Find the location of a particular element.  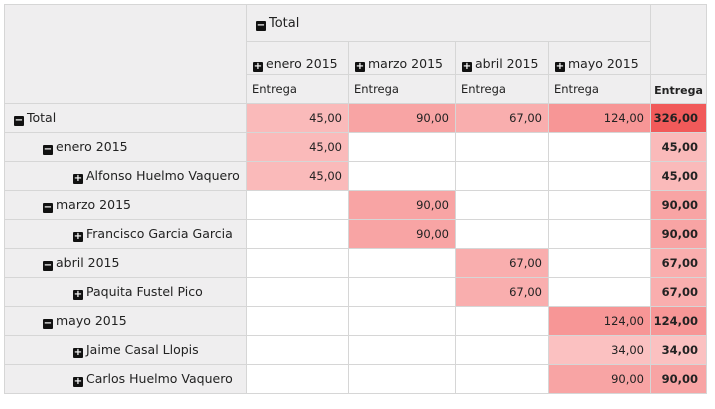

row-label: Paquita Fustel Pico is located at coordinates (144, 291).